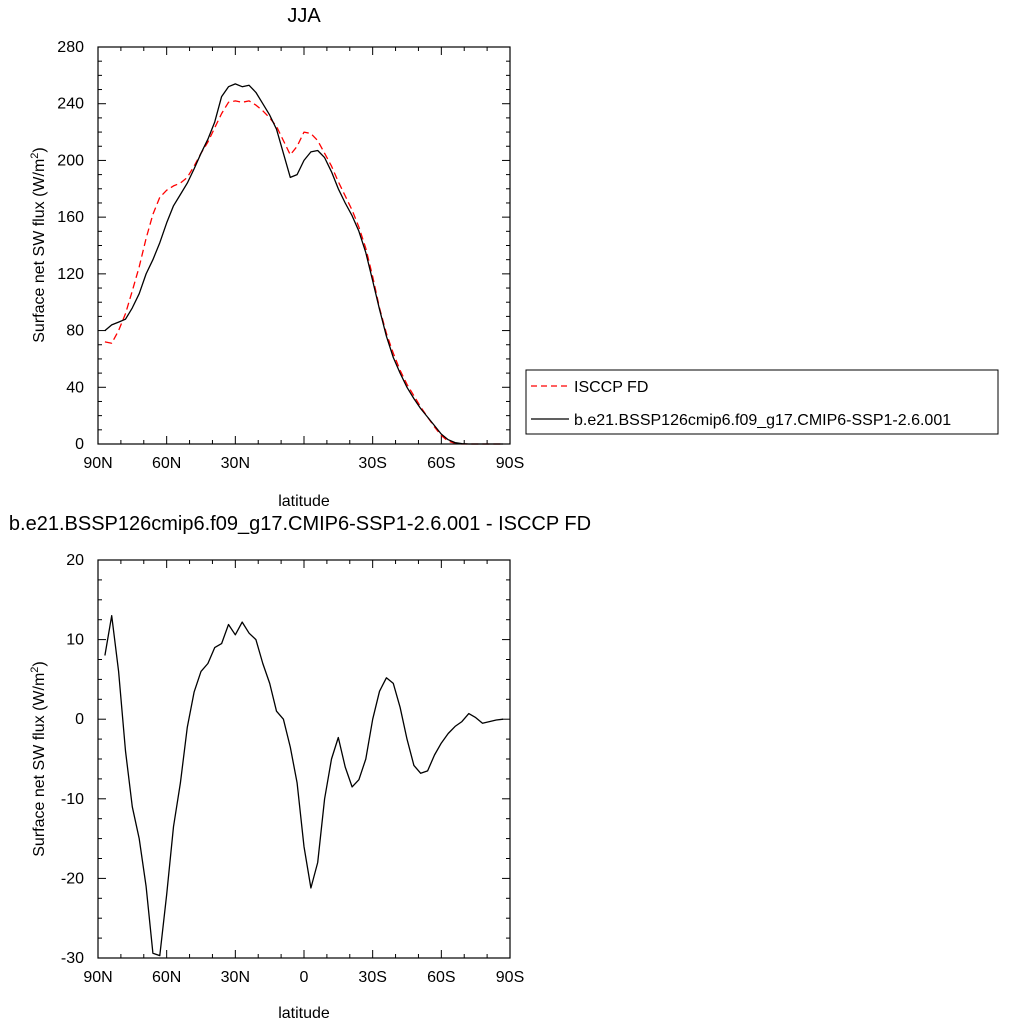 The height and width of the screenshot is (1024, 1024). I want to click on top-y-tick-label: 240, so click(70, 104).